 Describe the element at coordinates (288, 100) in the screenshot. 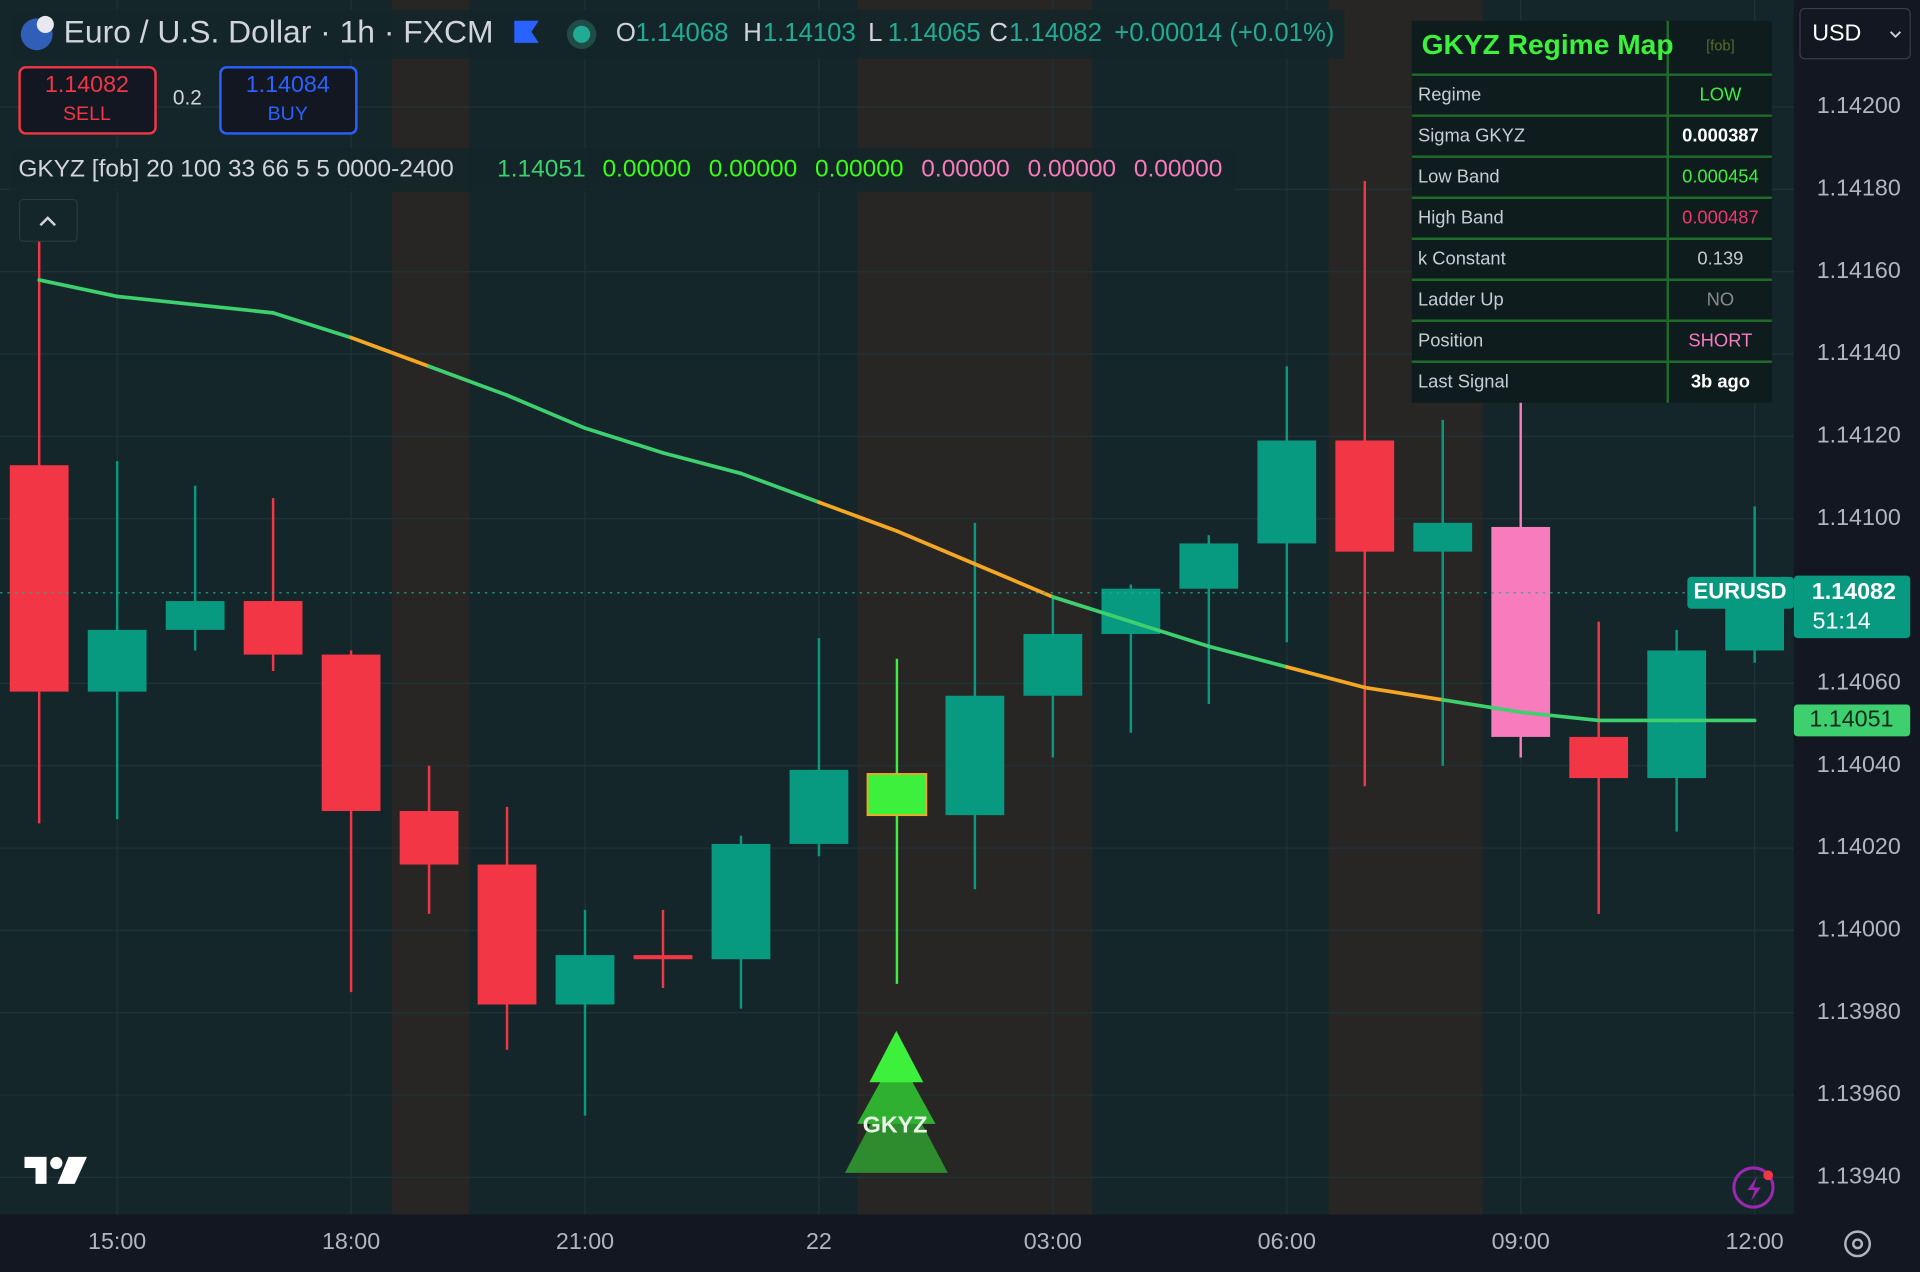

I see `buy-button` at that location.